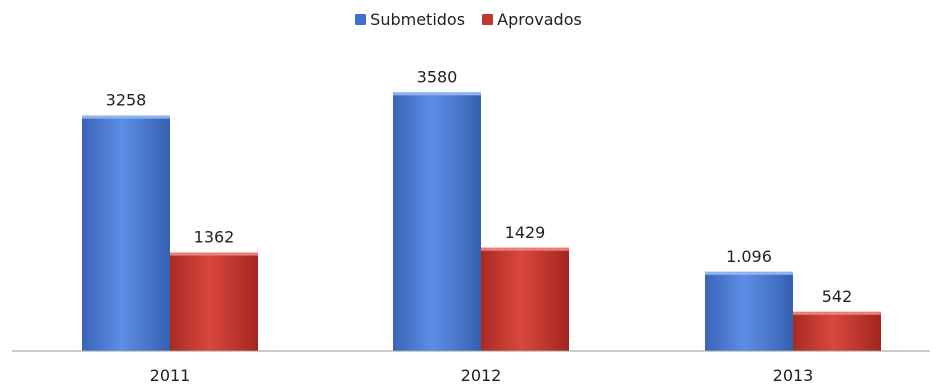  I want to click on bar-top-submetidos-2012, so click(437, 94).